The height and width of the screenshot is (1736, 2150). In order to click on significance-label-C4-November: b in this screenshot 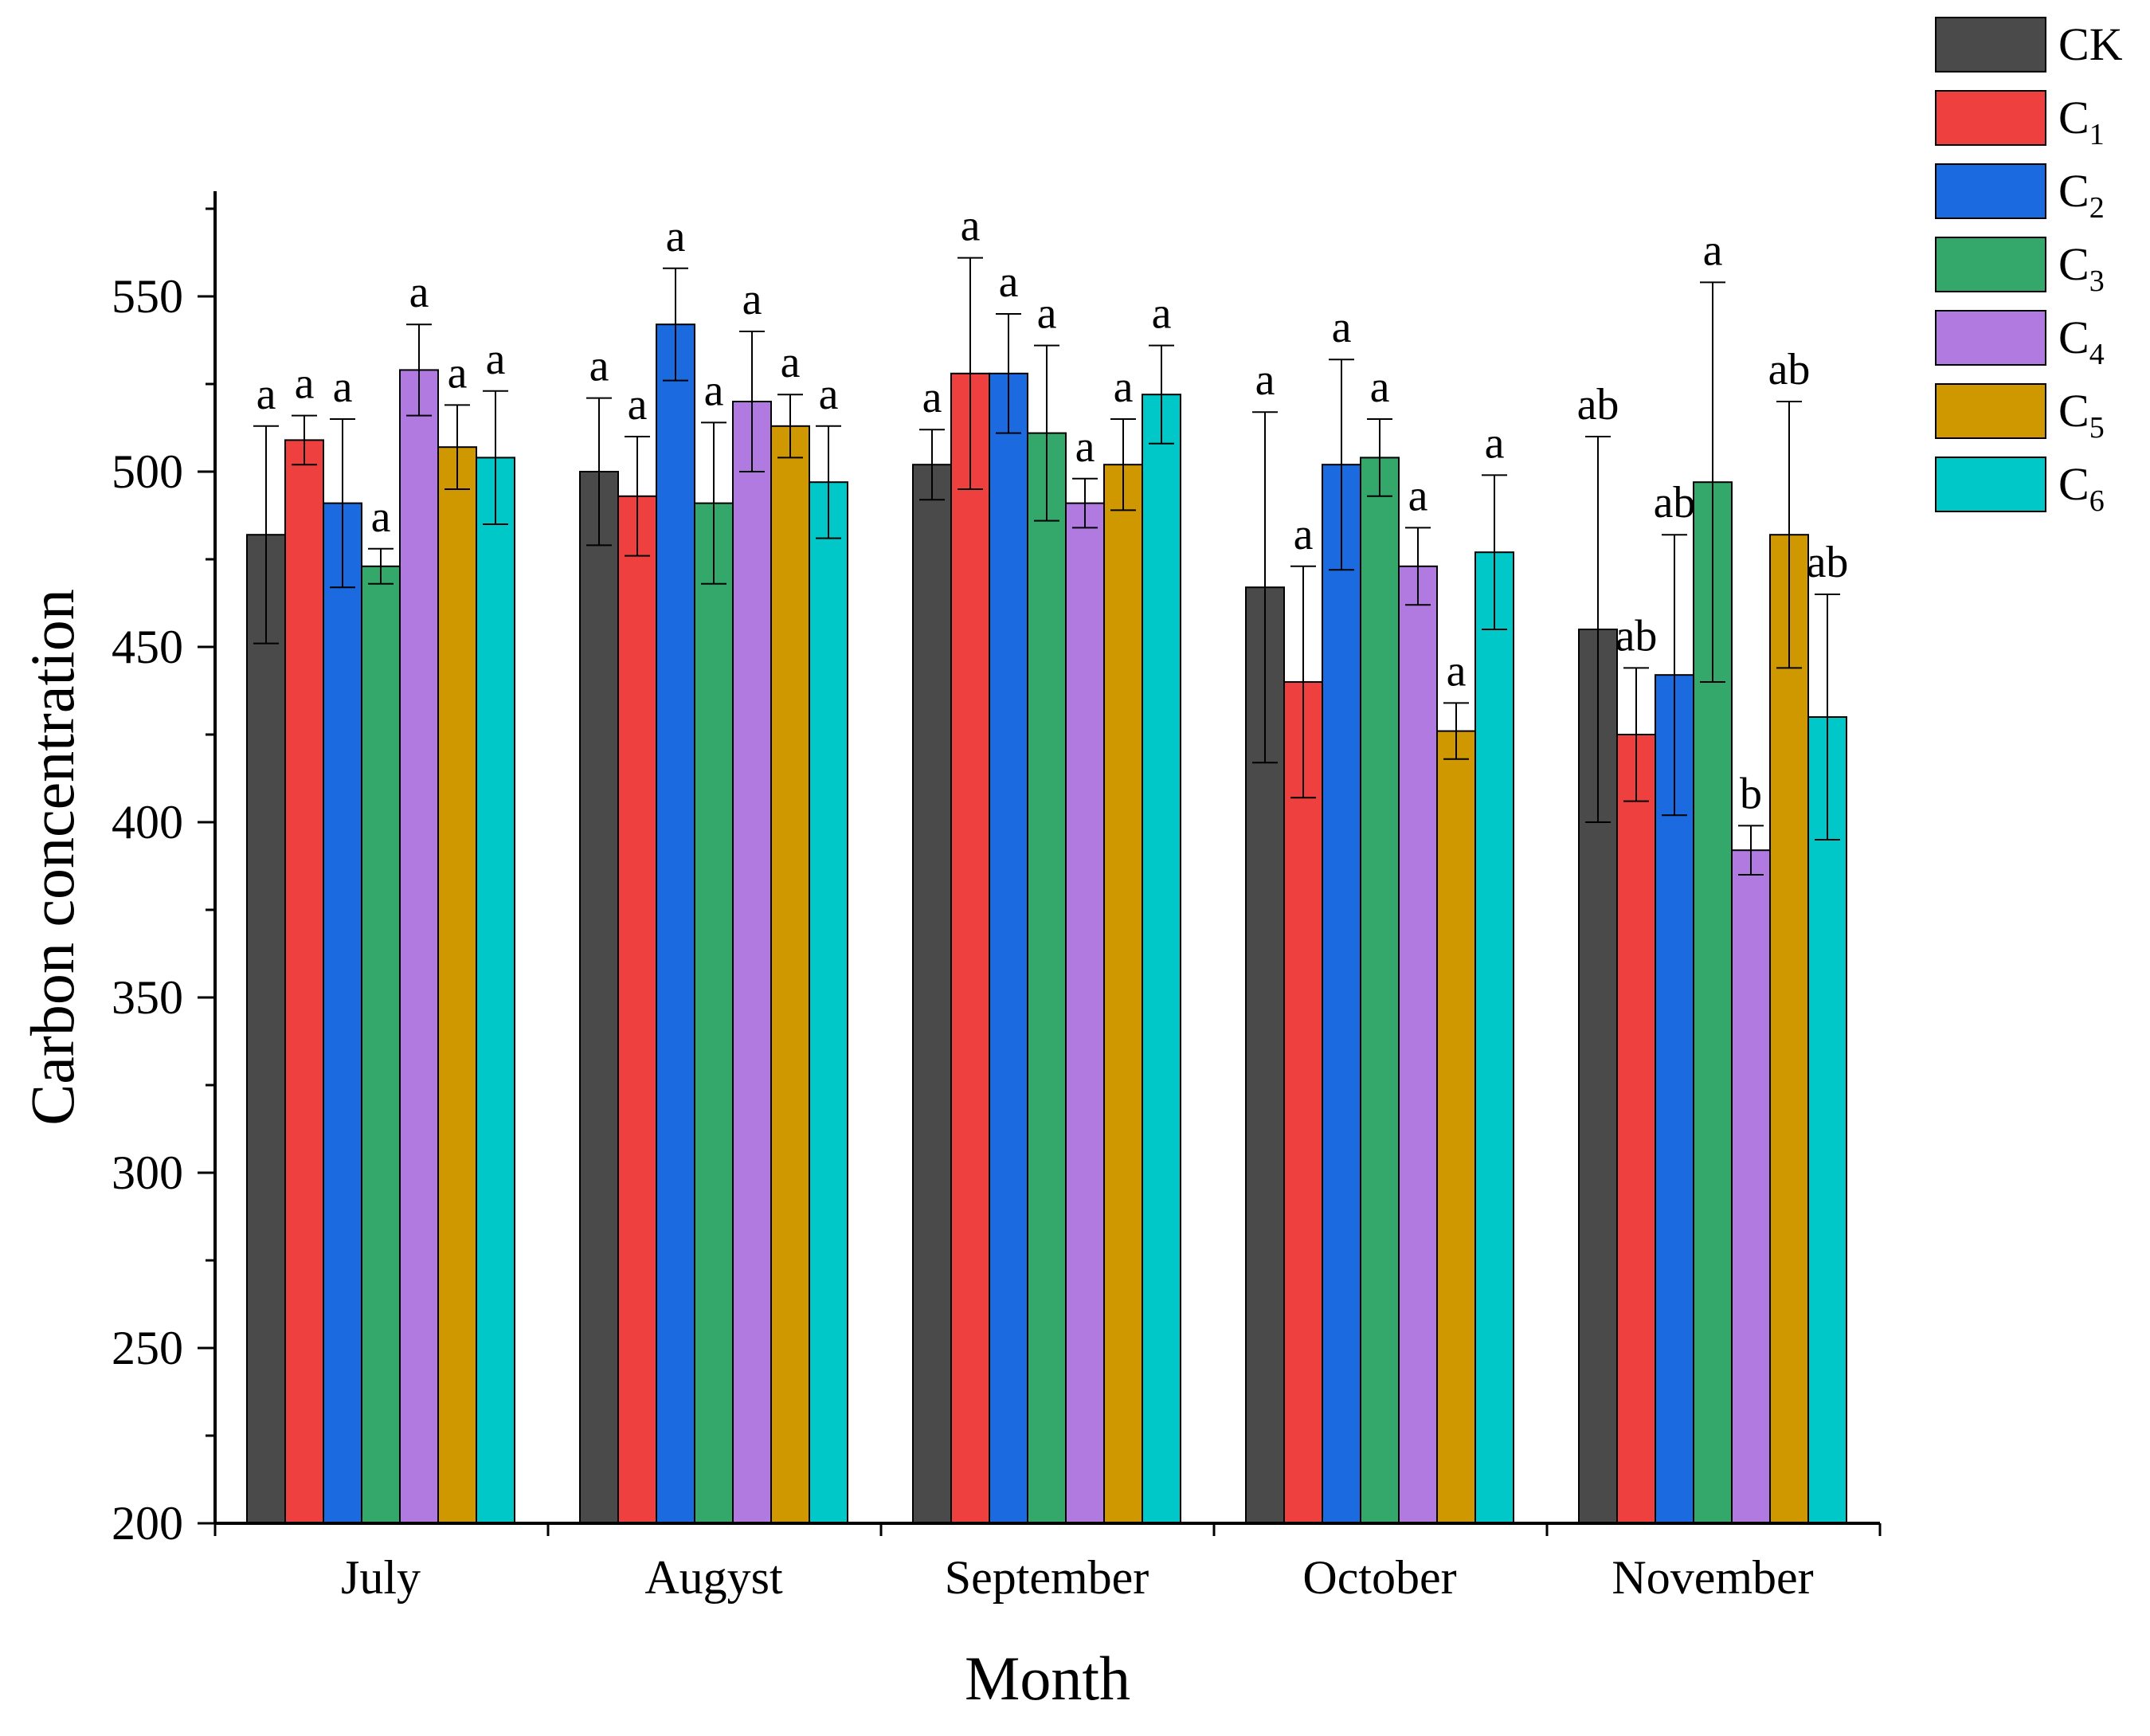, I will do `click(1751, 794)`.